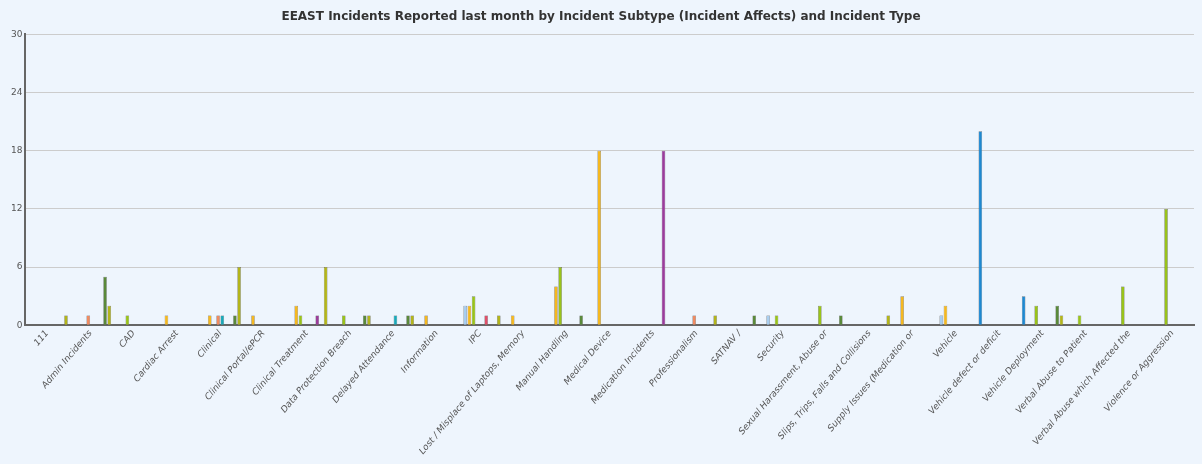 The image size is (1202, 464). Describe the element at coordinates (17, 208) in the screenshot. I see `y-tick-label: 12` at that location.